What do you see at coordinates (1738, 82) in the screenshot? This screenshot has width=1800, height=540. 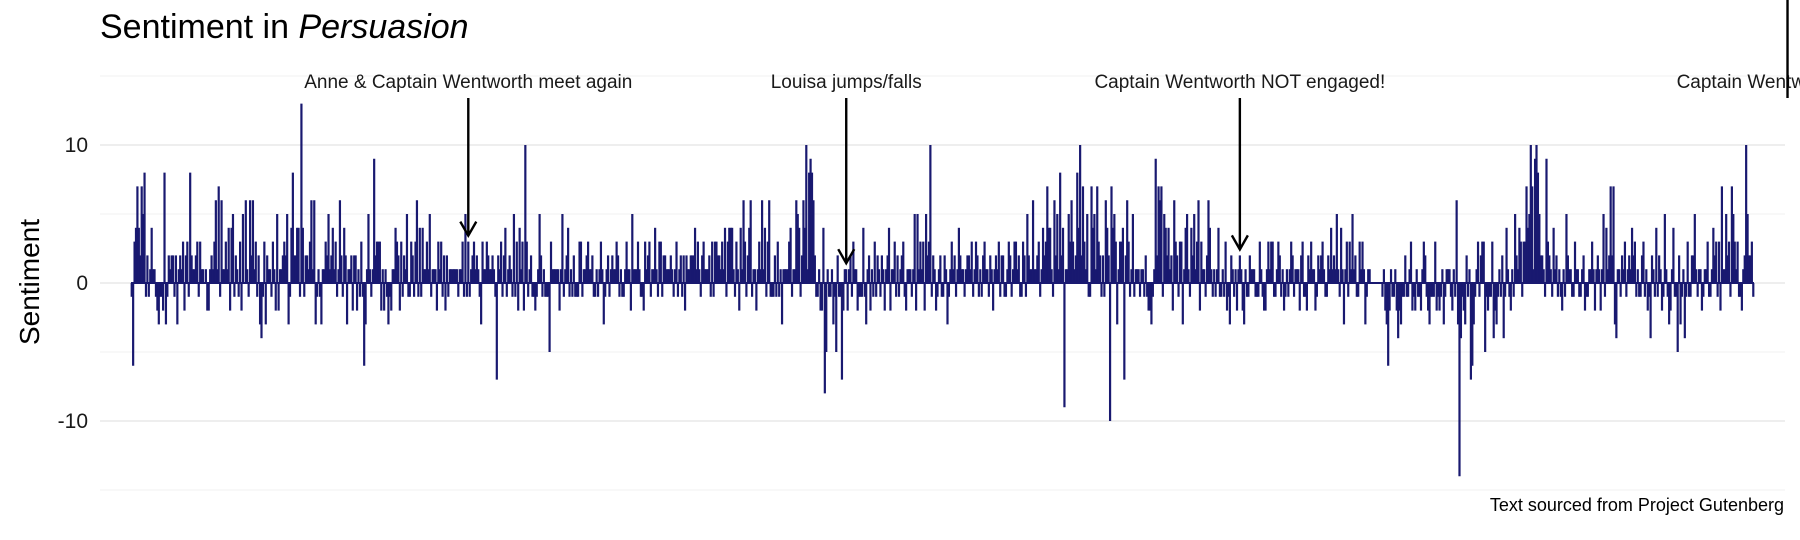 I see `annotation-label: Captain Wentworth's letter` at bounding box center [1738, 82].